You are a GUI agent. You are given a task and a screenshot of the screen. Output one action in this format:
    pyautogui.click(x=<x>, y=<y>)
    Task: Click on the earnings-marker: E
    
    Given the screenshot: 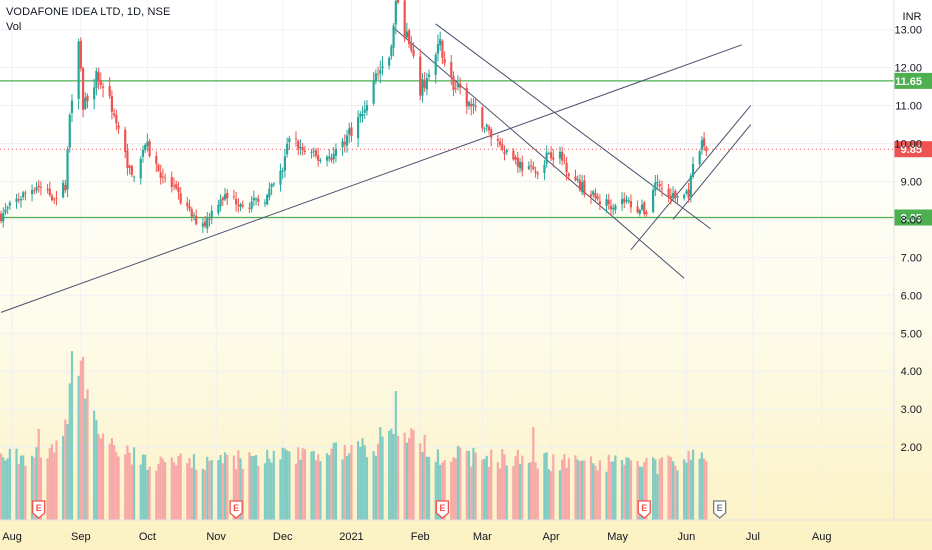 What is the action you would take?
    pyautogui.click(x=442, y=509)
    